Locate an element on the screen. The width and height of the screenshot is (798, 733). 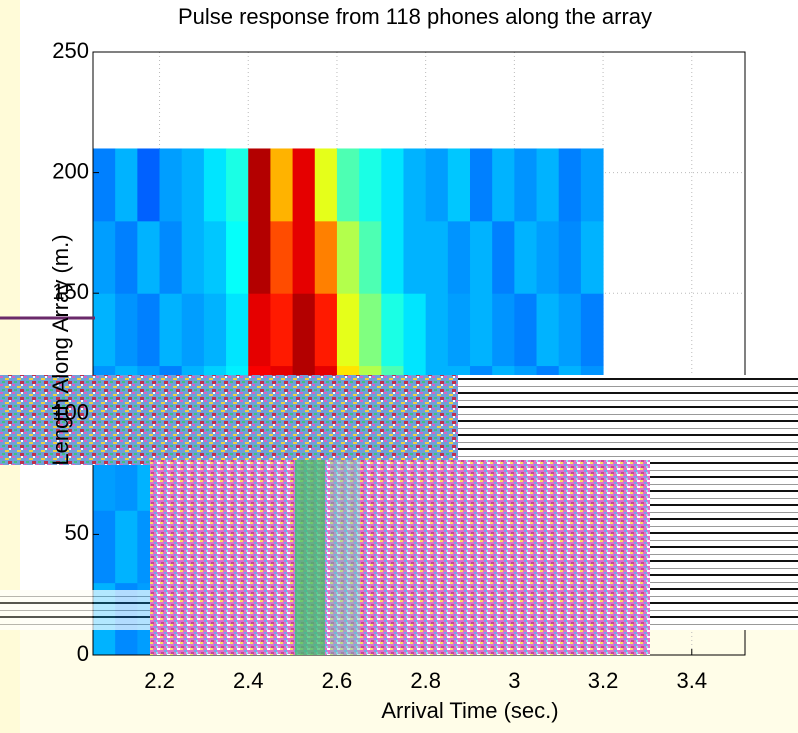
y-tick-label: 150 is located at coordinates (70, 291).